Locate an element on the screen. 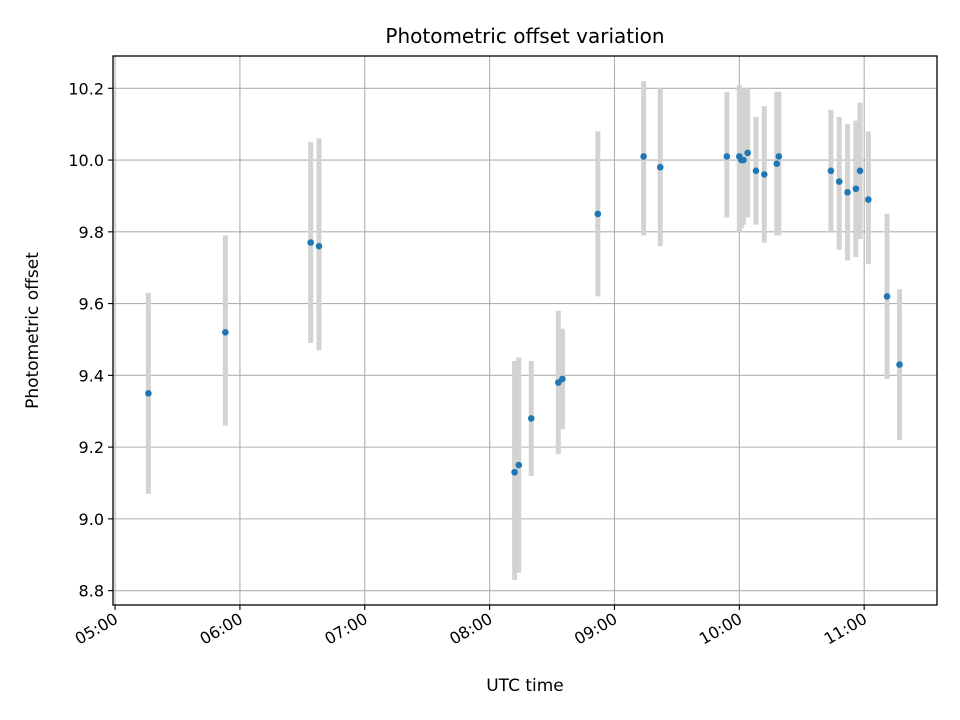  x-tick-label: 09:00 is located at coordinates (595, 629).